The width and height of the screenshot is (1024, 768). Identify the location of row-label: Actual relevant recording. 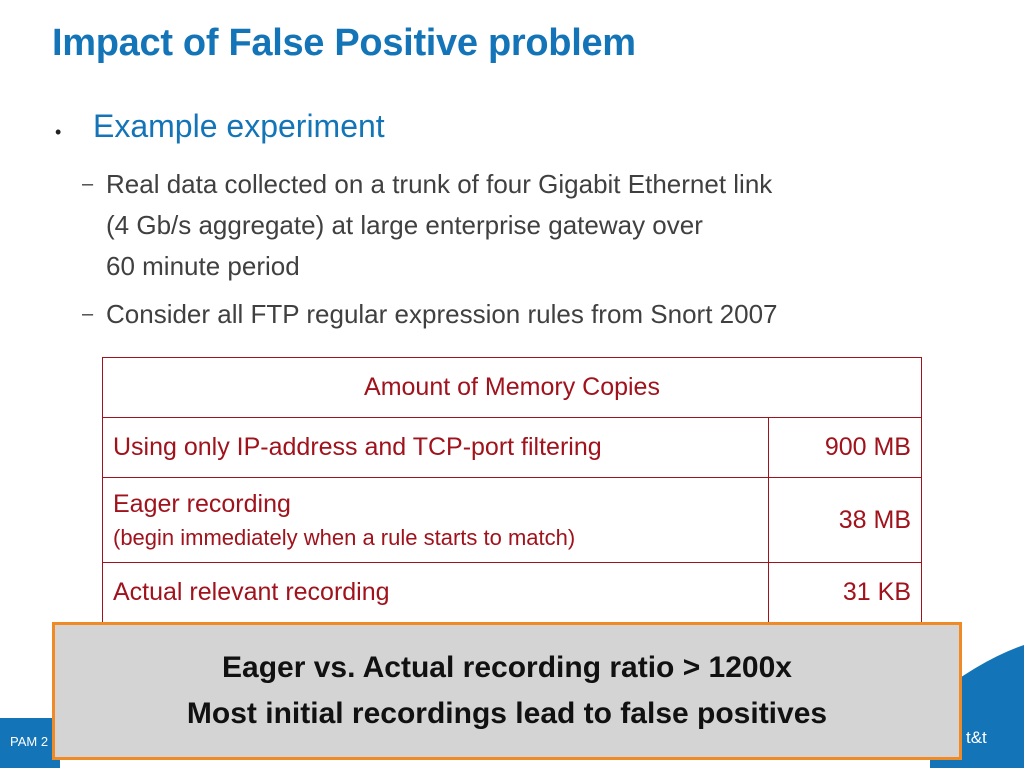
(435, 592).